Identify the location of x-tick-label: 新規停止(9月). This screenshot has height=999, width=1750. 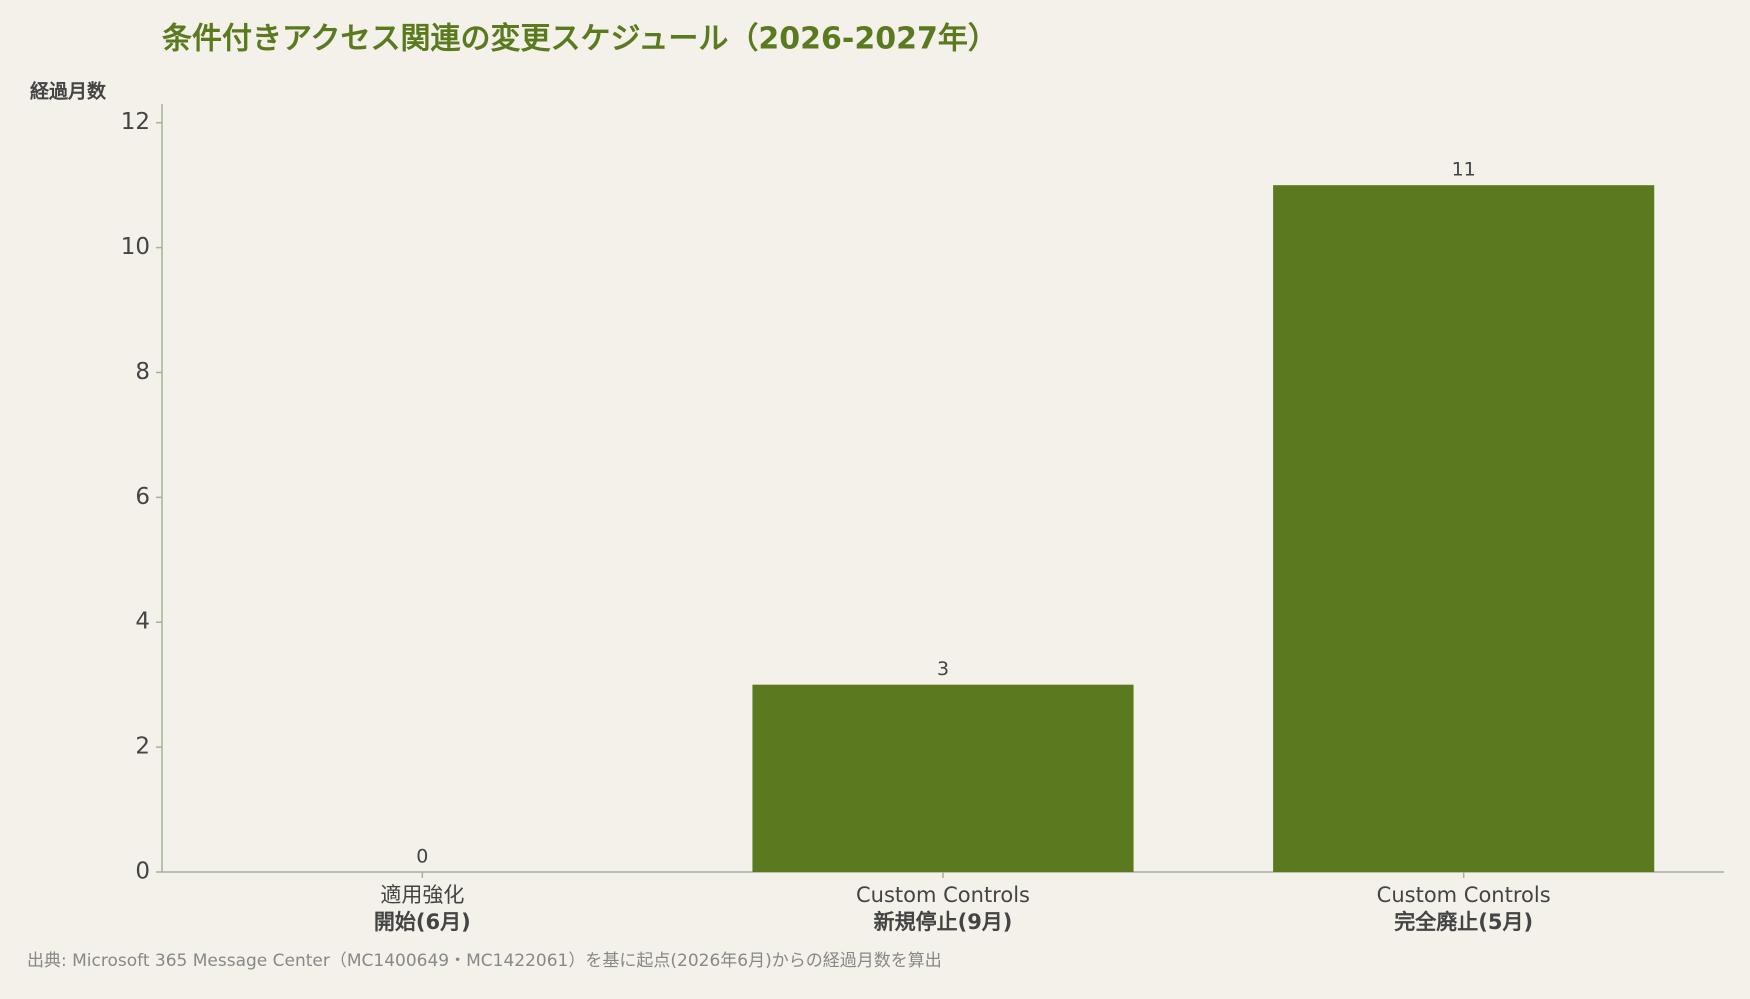
(943, 922).